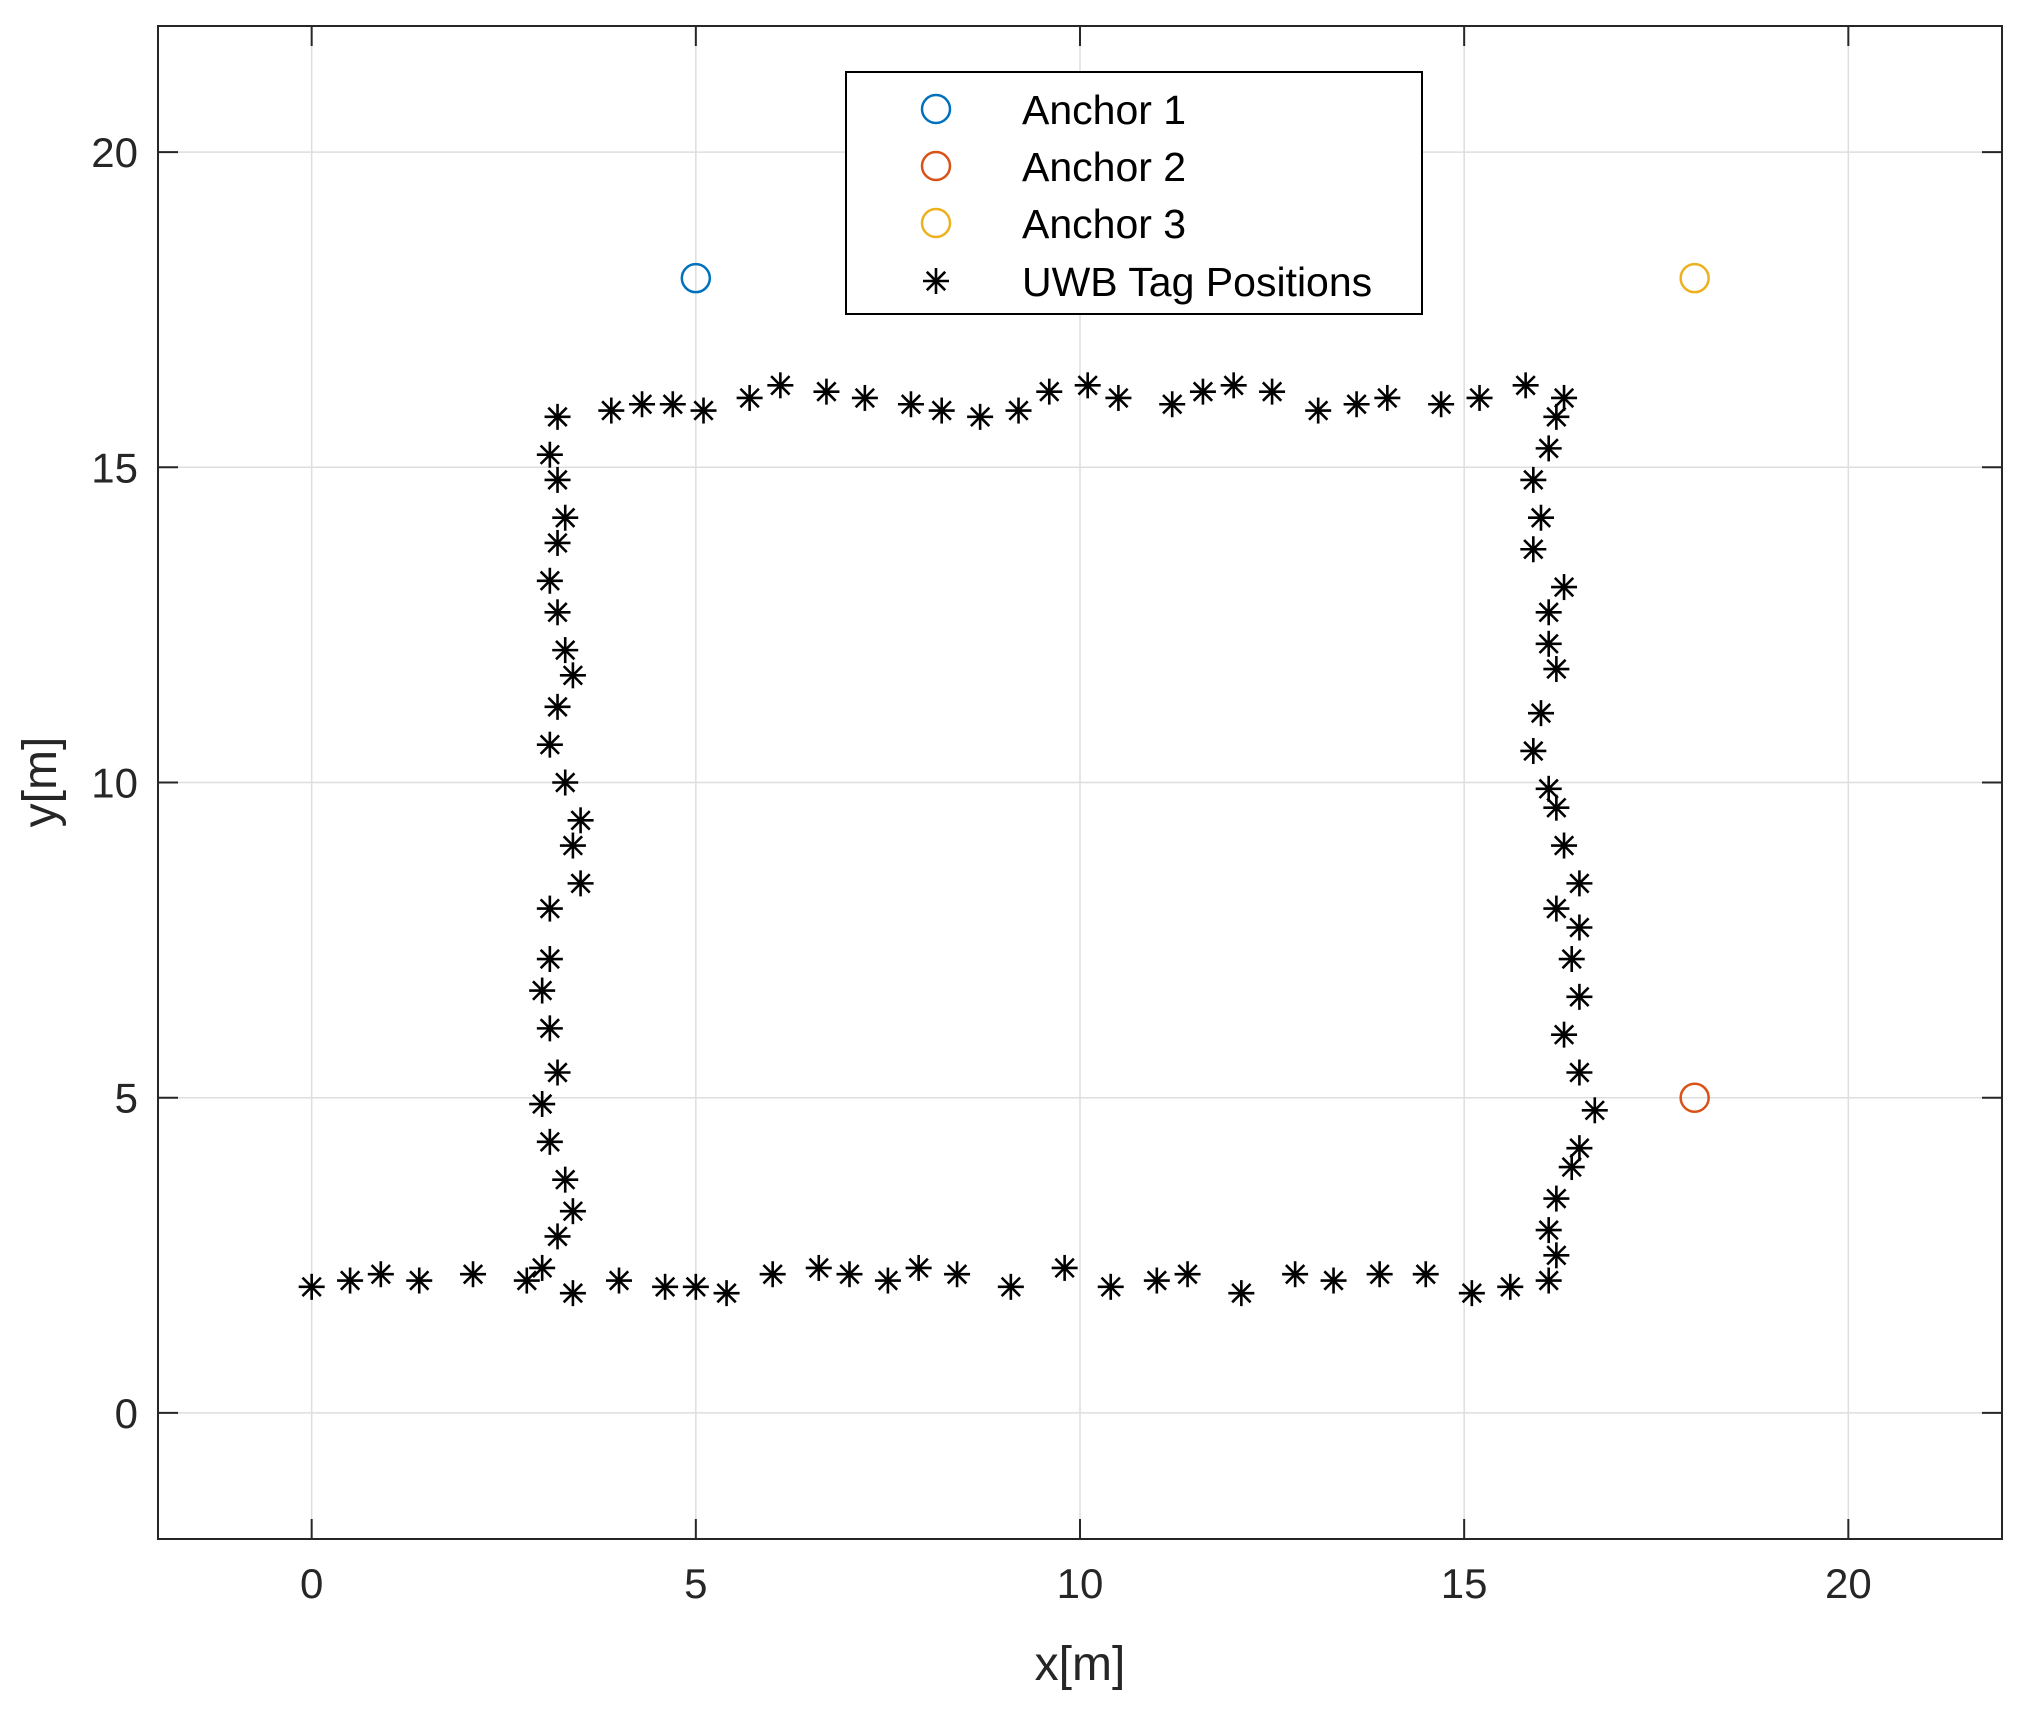 This screenshot has width=2024, height=1710. What do you see at coordinates (696, 278) in the screenshot?
I see `anchor-1-marker` at bounding box center [696, 278].